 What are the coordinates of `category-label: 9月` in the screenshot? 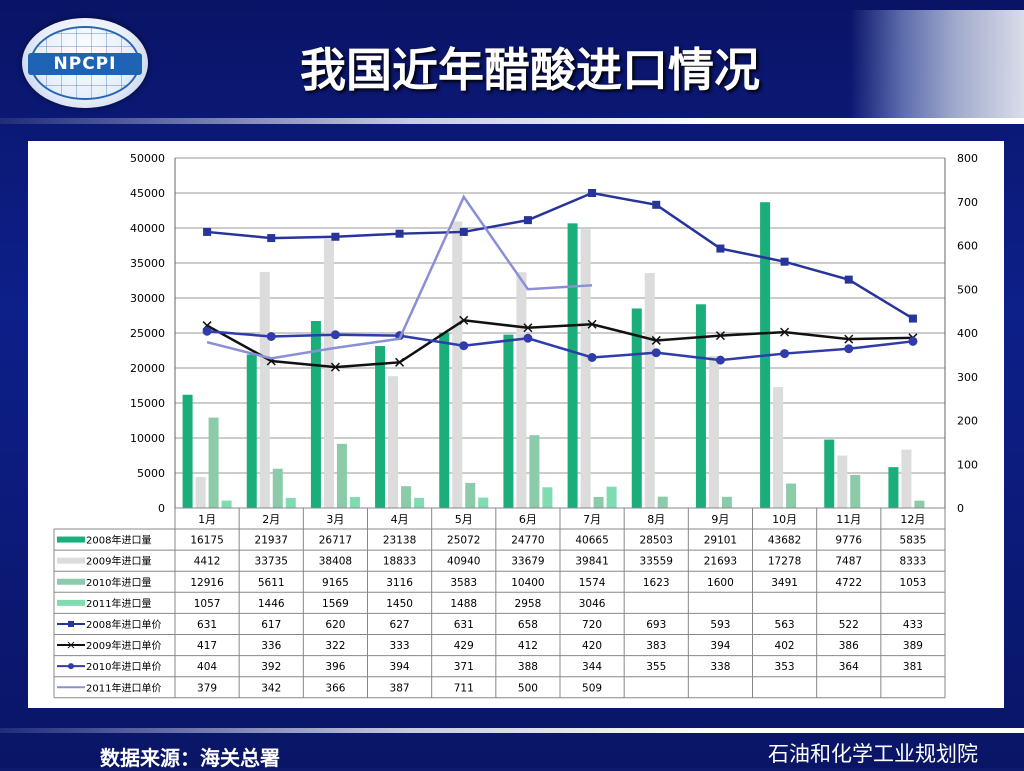 It's located at (720, 519).